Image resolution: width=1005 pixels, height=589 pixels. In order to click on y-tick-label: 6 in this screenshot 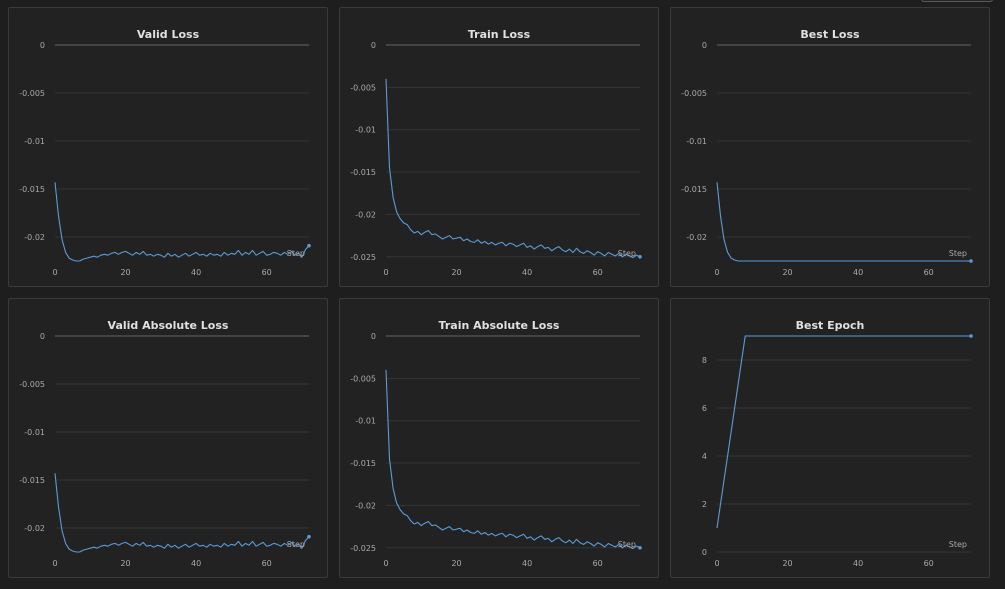, I will do `click(704, 408)`.